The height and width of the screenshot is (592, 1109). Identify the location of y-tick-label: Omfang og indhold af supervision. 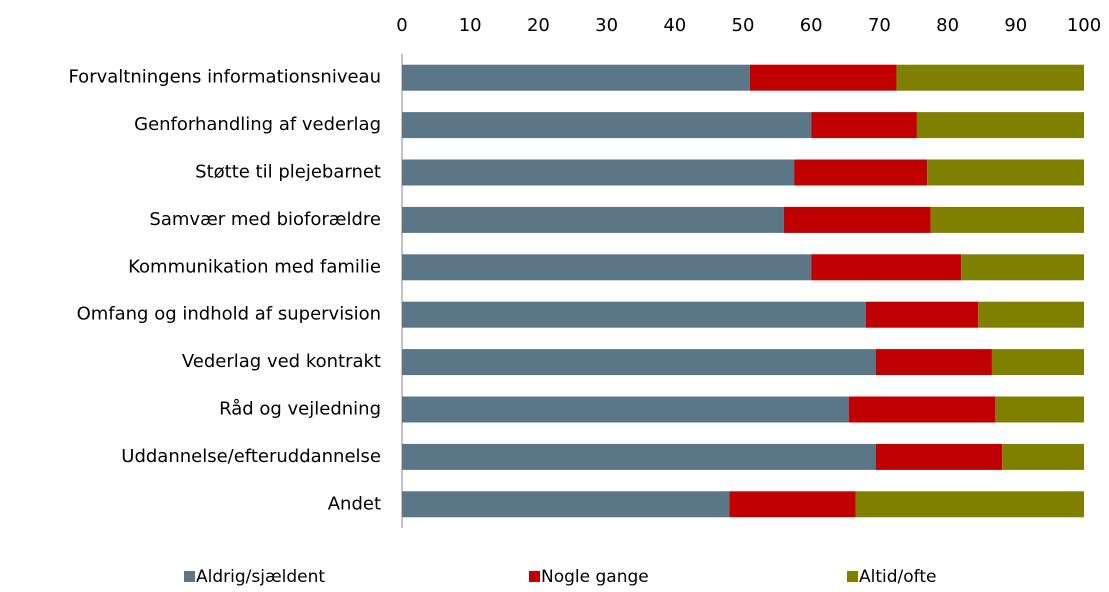
(229, 314).